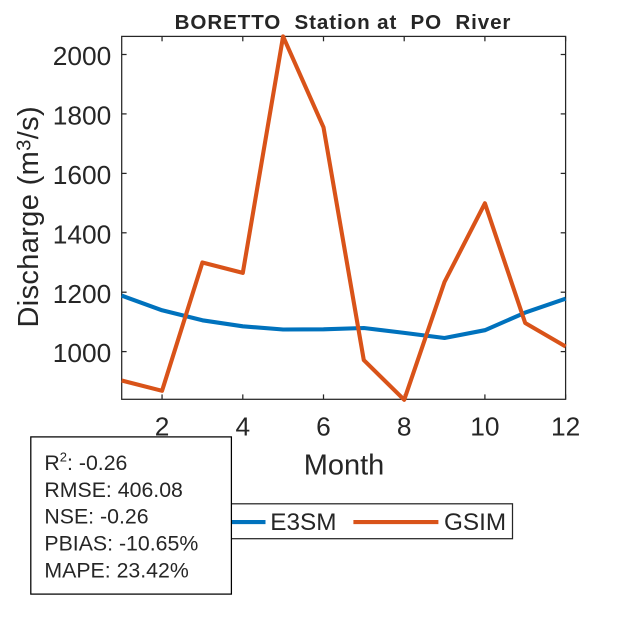  Describe the element at coordinates (82, 175) in the screenshot. I see `svg-text: 1600` at that location.